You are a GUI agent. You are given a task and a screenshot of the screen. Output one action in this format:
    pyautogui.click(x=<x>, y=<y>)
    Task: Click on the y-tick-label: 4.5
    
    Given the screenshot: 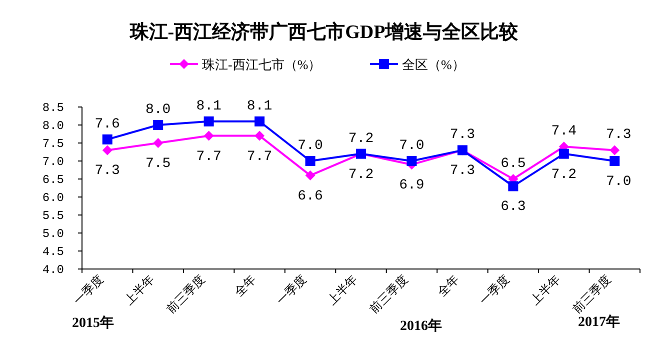 What is the action you would take?
    pyautogui.click(x=53, y=252)
    